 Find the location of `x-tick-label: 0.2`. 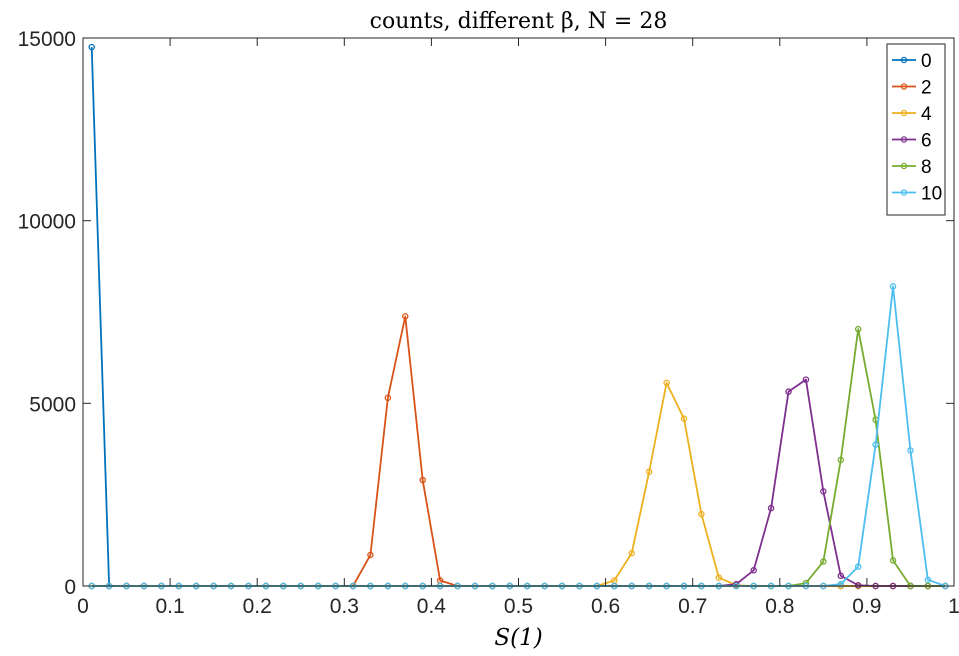

x-tick-label: 0.2 is located at coordinates (257, 606).